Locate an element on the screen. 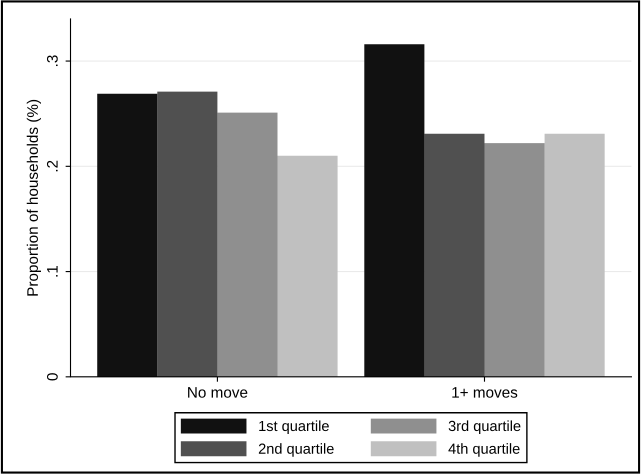  legend-label: 4th quartile is located at coordinates (484, 450).